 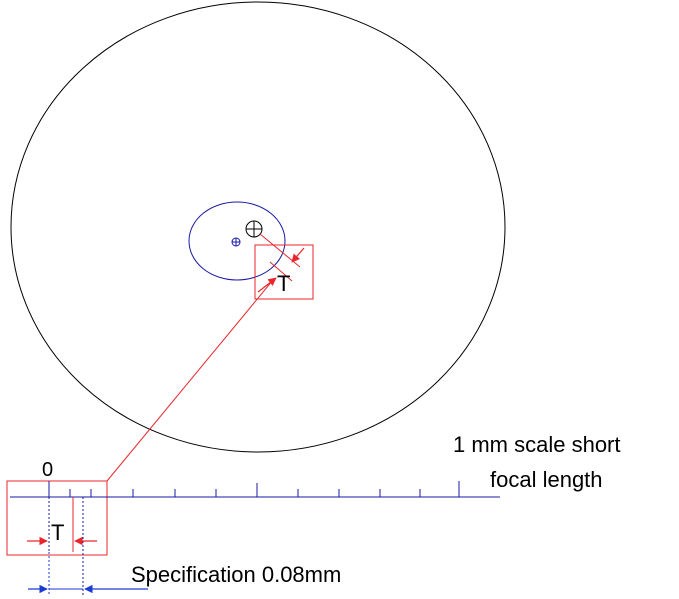 What do you see at coordinates (267, 285) in the screenshot?
I see `upper-arrow-left` at bounding box center [267, 285].